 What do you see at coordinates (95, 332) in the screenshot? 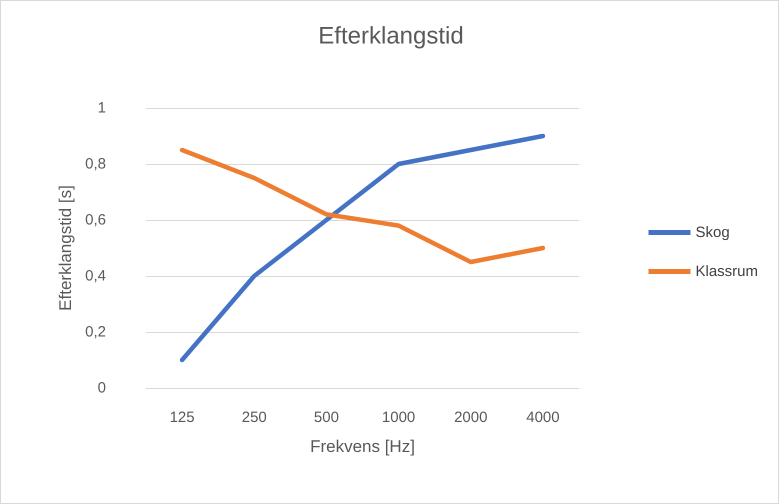
I see `y-tick-label: 0,2` at bounding box center [95, 332].